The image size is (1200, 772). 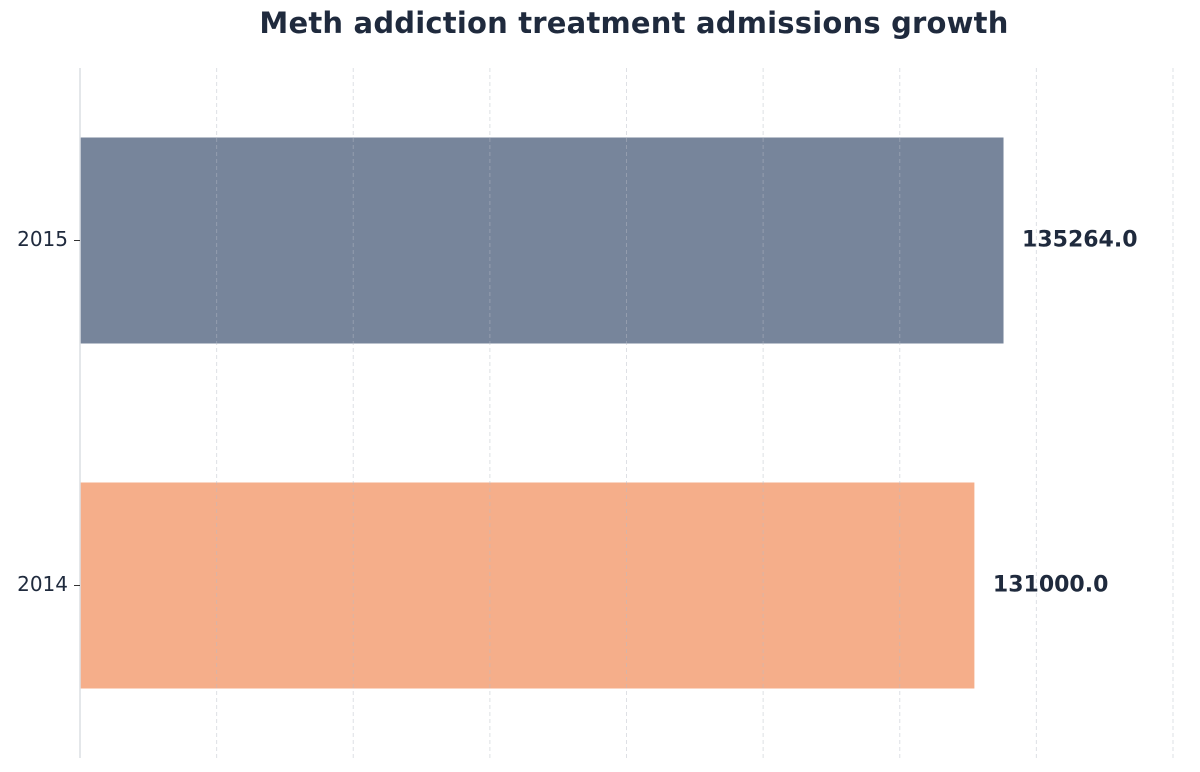 What do you see at coordinates (1051, 585) in the screenshot?
I see `value-label-2014: 131000.0` at bounding box center [1051, 585].